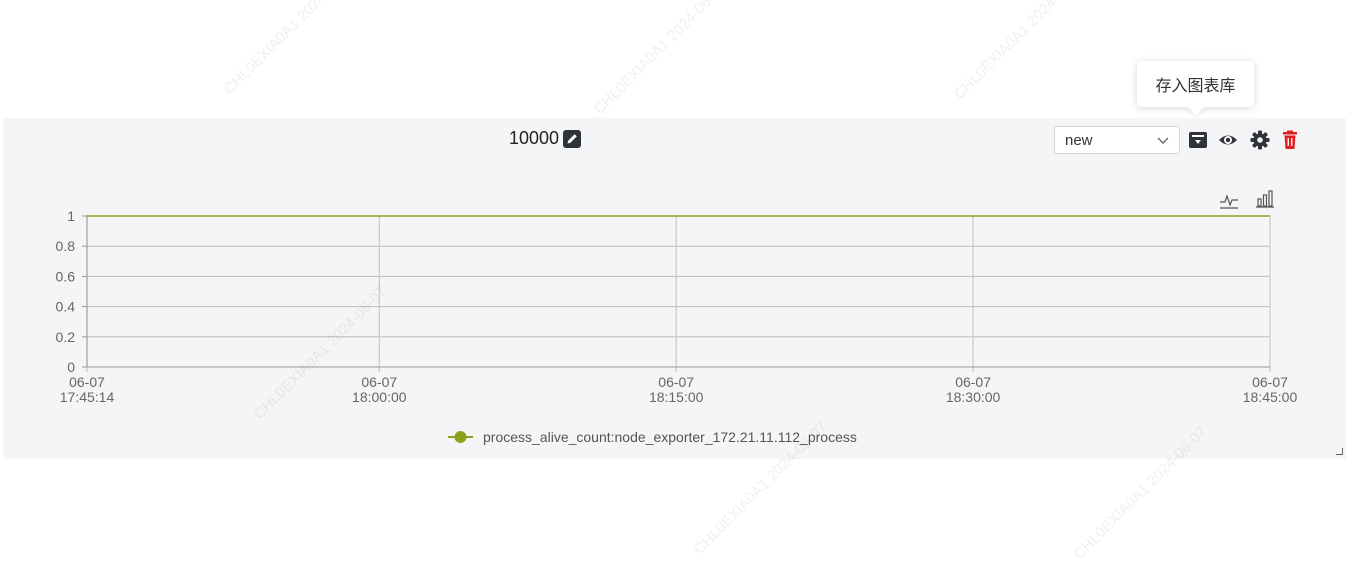 This screenshot has width=1362, height=570. What do you see at coordinates (87, 397) in the screenshot?
I see `x-tick-label-time: 17:45:14` at bounding box center [87, 397].